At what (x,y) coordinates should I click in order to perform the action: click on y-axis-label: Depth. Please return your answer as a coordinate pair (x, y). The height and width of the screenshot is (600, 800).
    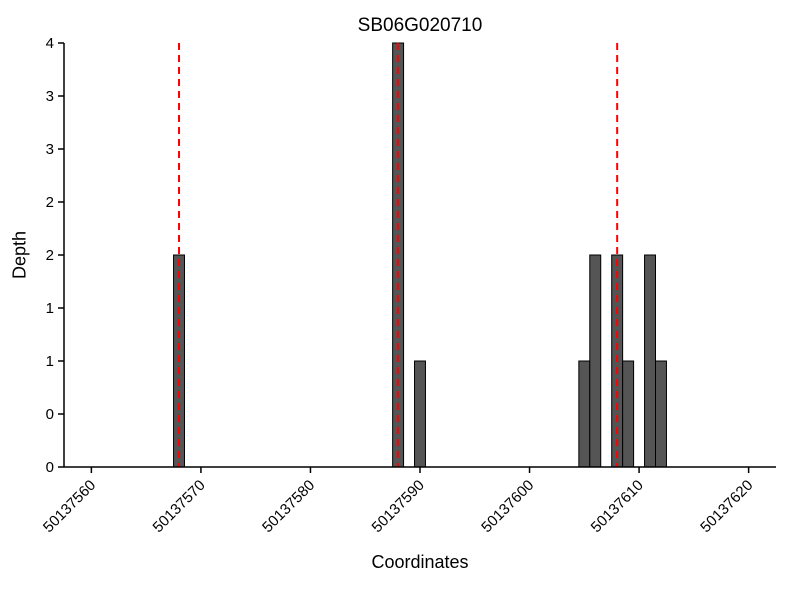
    Looking at the image, I should click on (19, 255).